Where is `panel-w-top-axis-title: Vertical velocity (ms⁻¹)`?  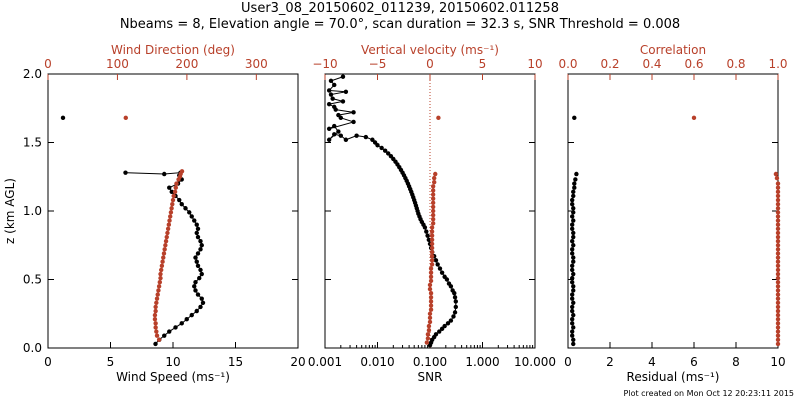 panel-w-top-axis-title: Vertical velocity (ms⁻¹) is located at coordinates (430, 50).